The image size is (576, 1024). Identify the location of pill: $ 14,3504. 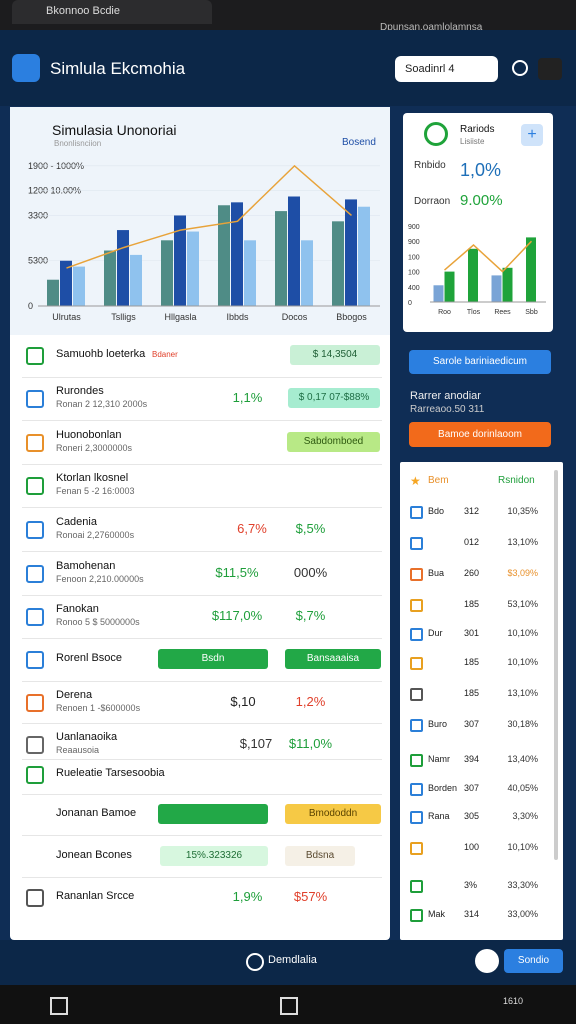
(335, 355).